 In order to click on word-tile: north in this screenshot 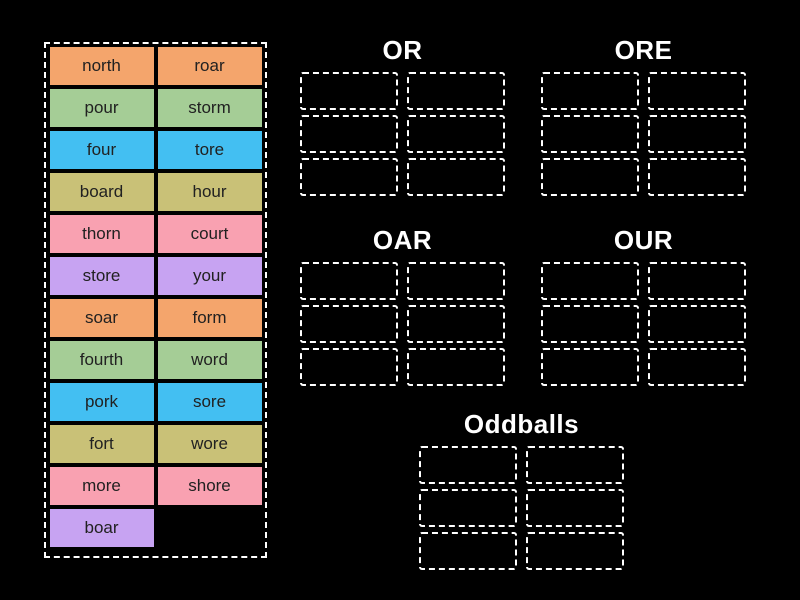, I will do `click(101, 66)`.